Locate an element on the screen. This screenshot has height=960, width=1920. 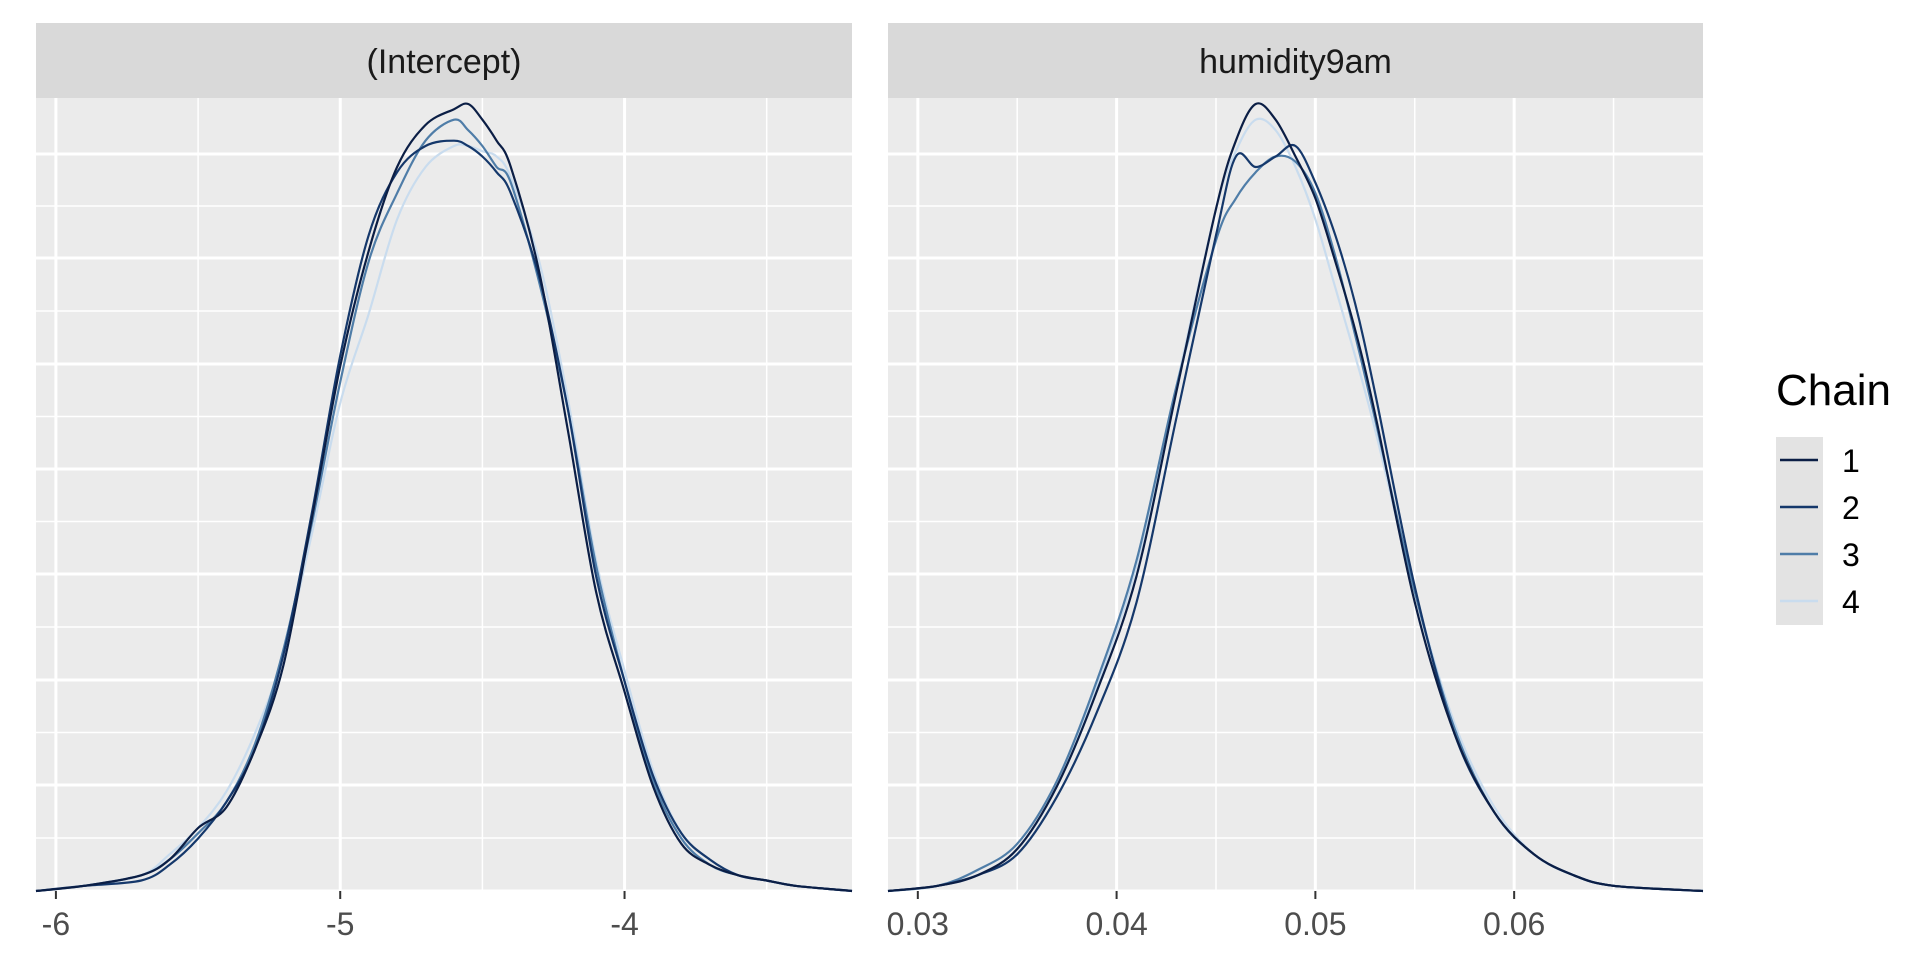
chain-legend: Chain 1 2 3 4 is located at coordinates (1833, 495).